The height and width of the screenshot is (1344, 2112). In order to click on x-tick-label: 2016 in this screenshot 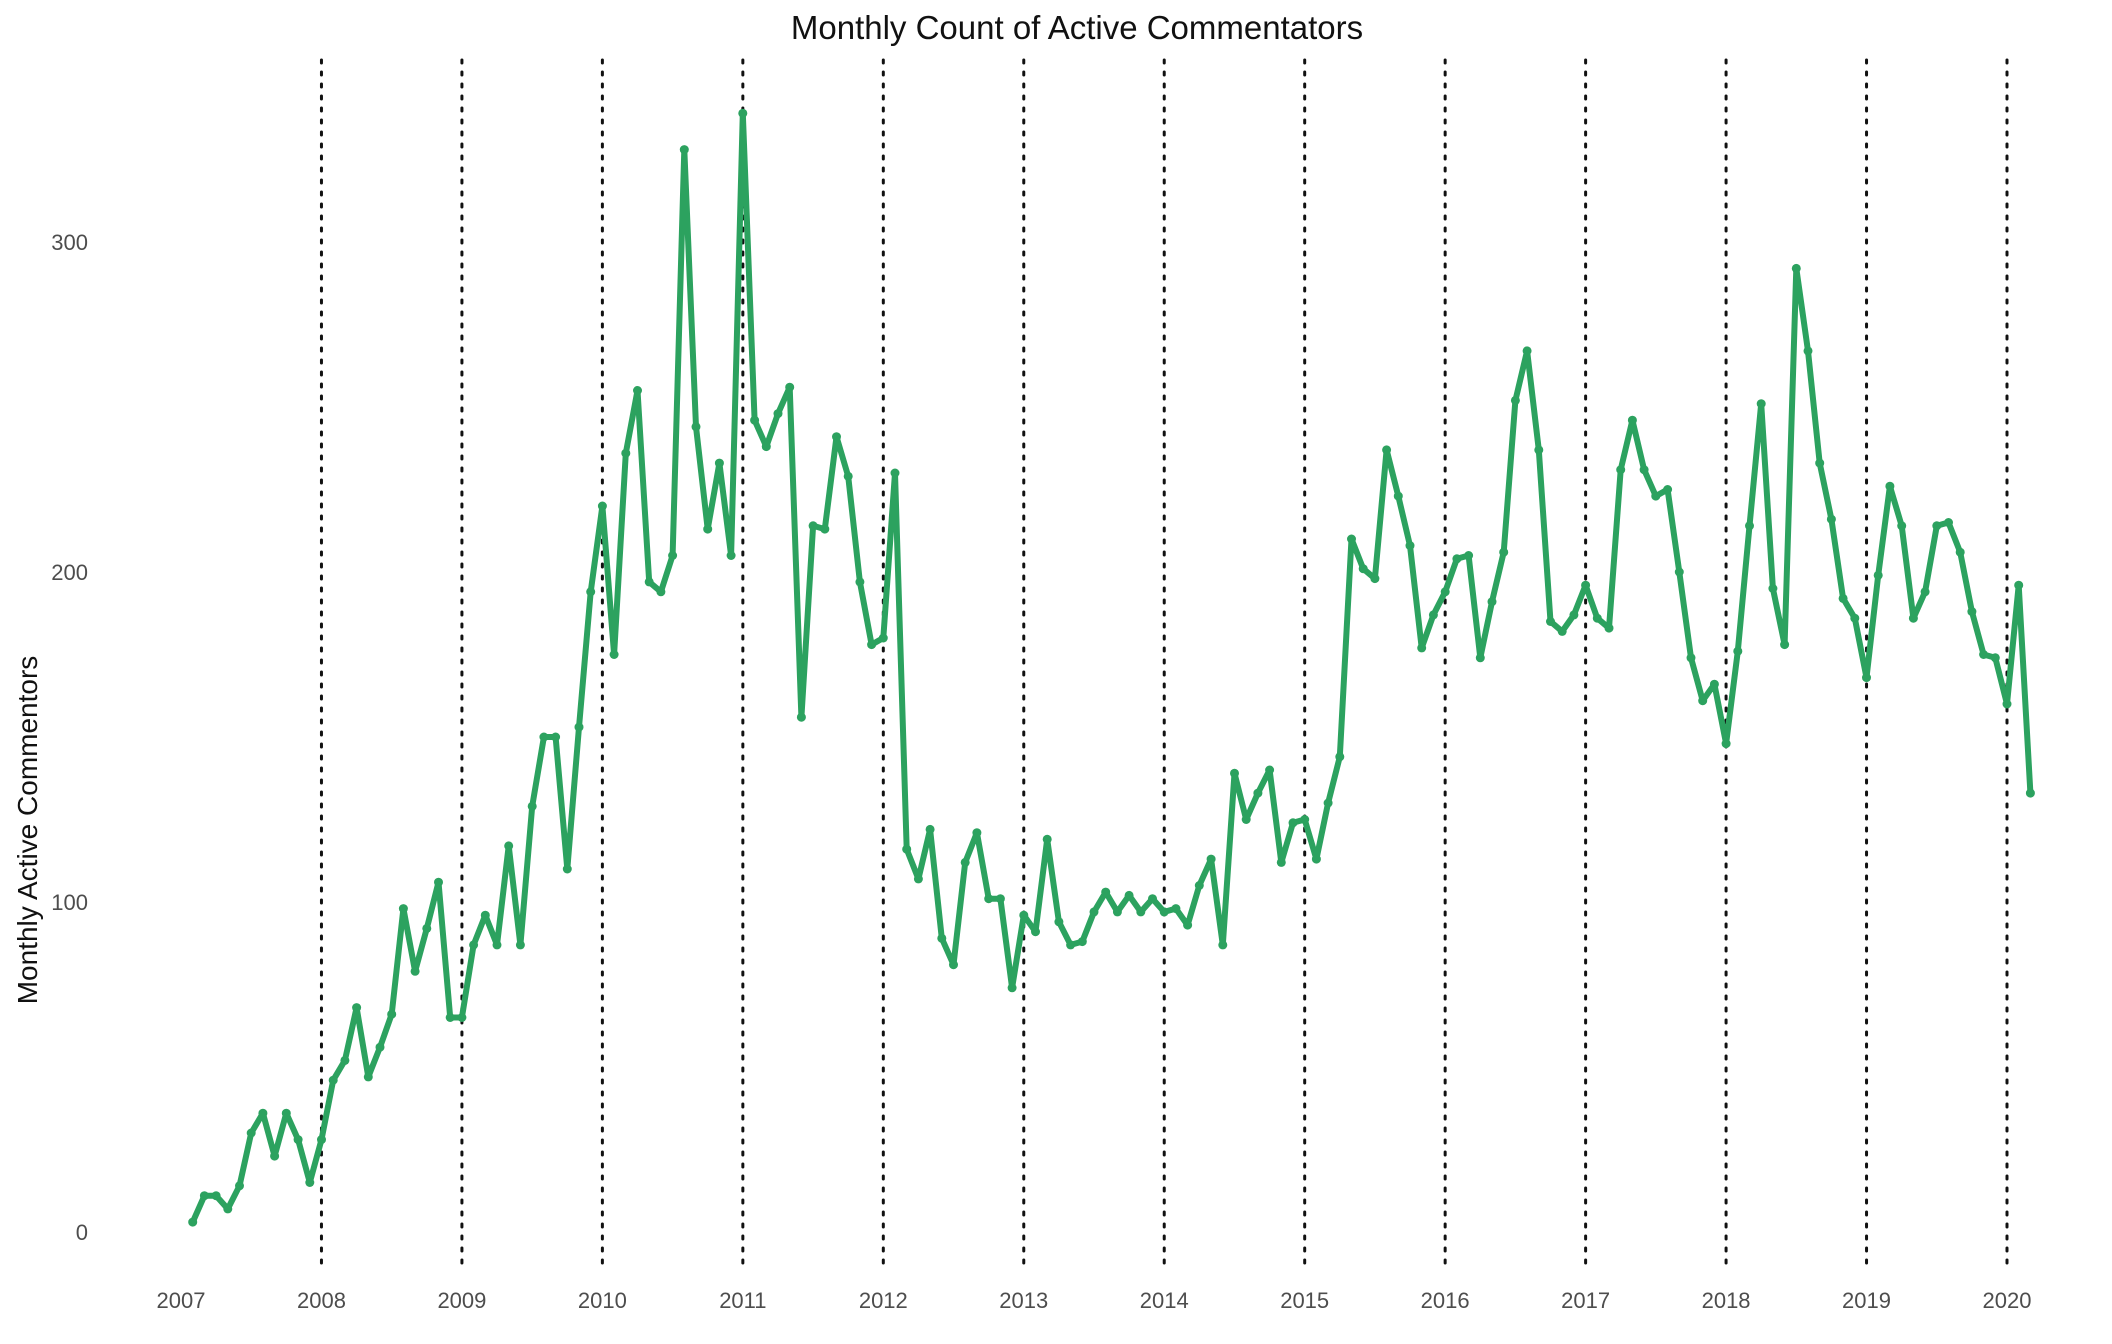, I will do `click(1445, 1300)`.